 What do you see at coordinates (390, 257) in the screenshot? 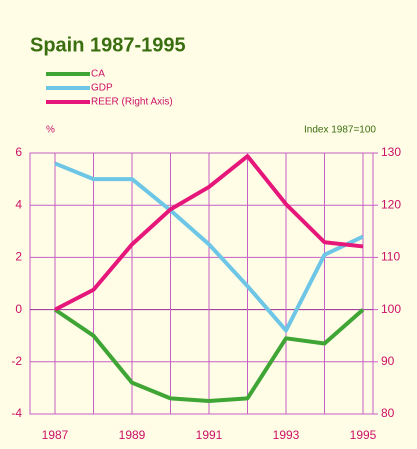
I see `y2-tick-label: 110` at bounding box center [390, 257].